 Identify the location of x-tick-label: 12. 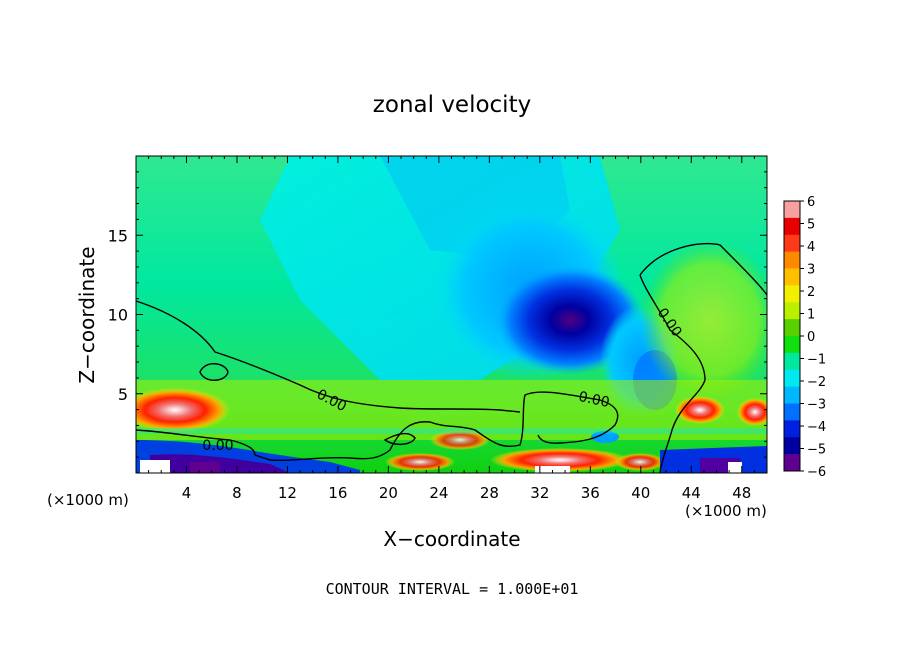
(287, 493).